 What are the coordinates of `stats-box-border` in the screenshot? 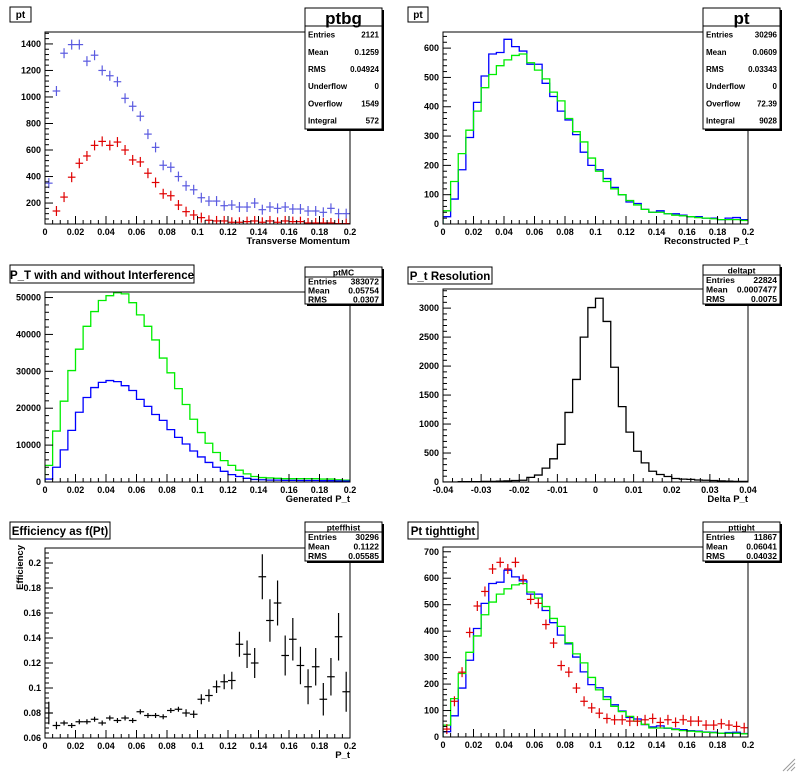 It's located at (343, 68).